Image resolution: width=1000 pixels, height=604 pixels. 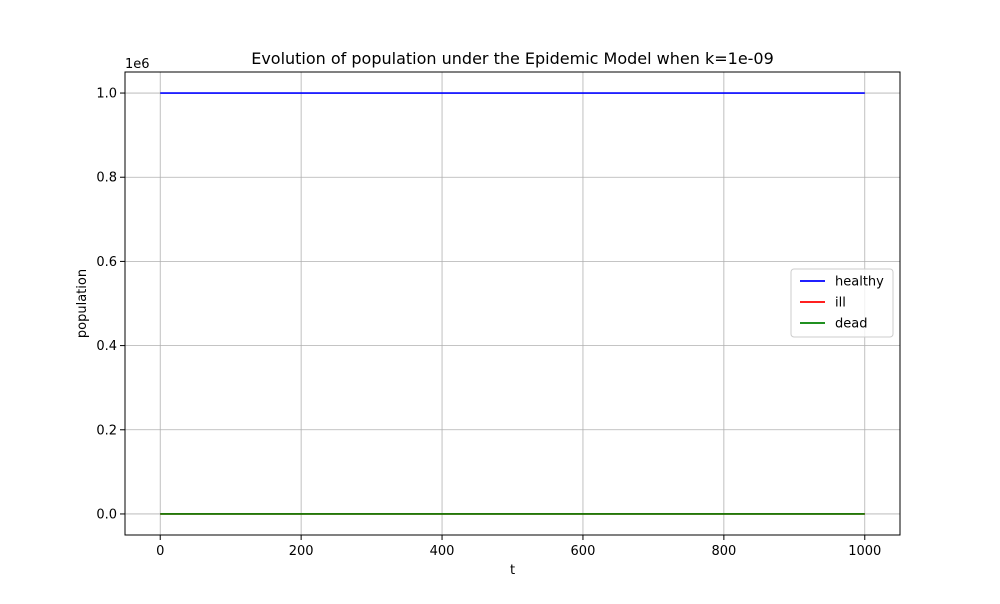 I want to click on y-tick-label: 0.8, so click(x=106, y=178).